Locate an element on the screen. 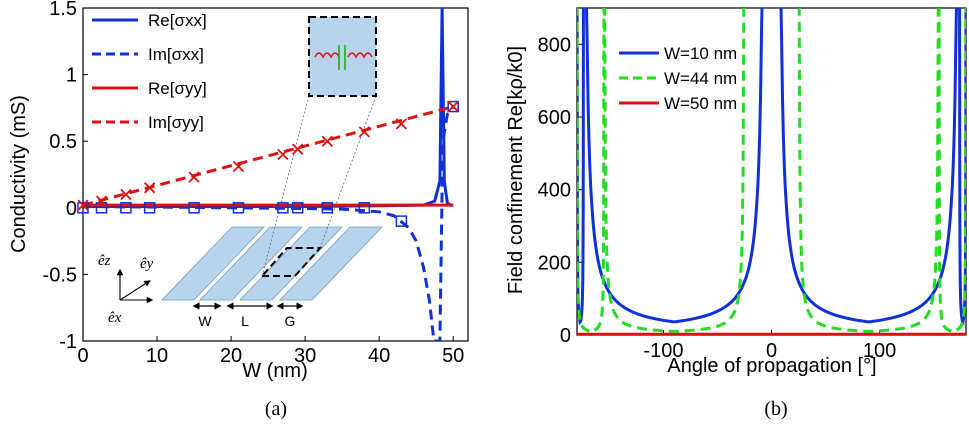 The width and height of the screenshot is (969, 431). legend-label-3: Im[σyy] is located at coordinates (176, 122).